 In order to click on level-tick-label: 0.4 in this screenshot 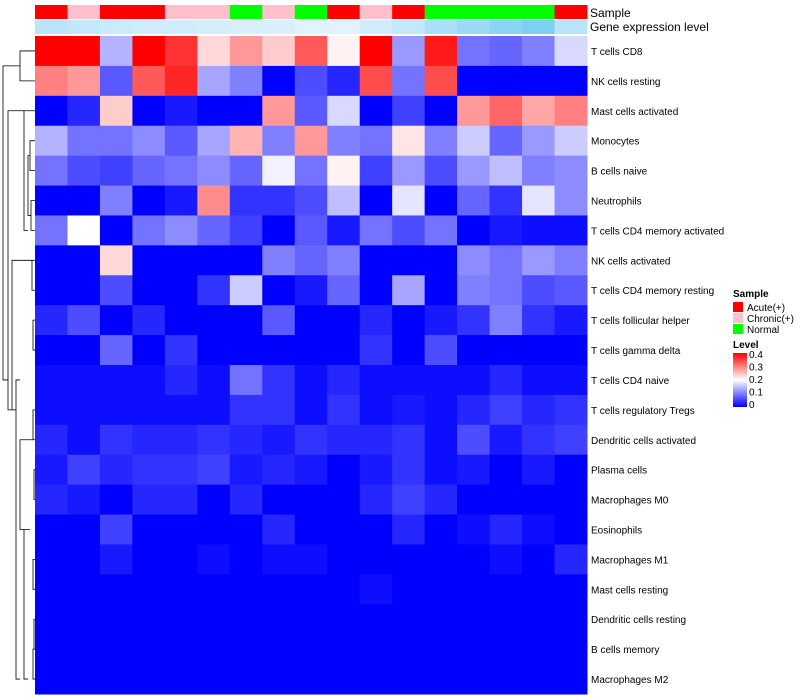, I will do `click(756, 355)`.